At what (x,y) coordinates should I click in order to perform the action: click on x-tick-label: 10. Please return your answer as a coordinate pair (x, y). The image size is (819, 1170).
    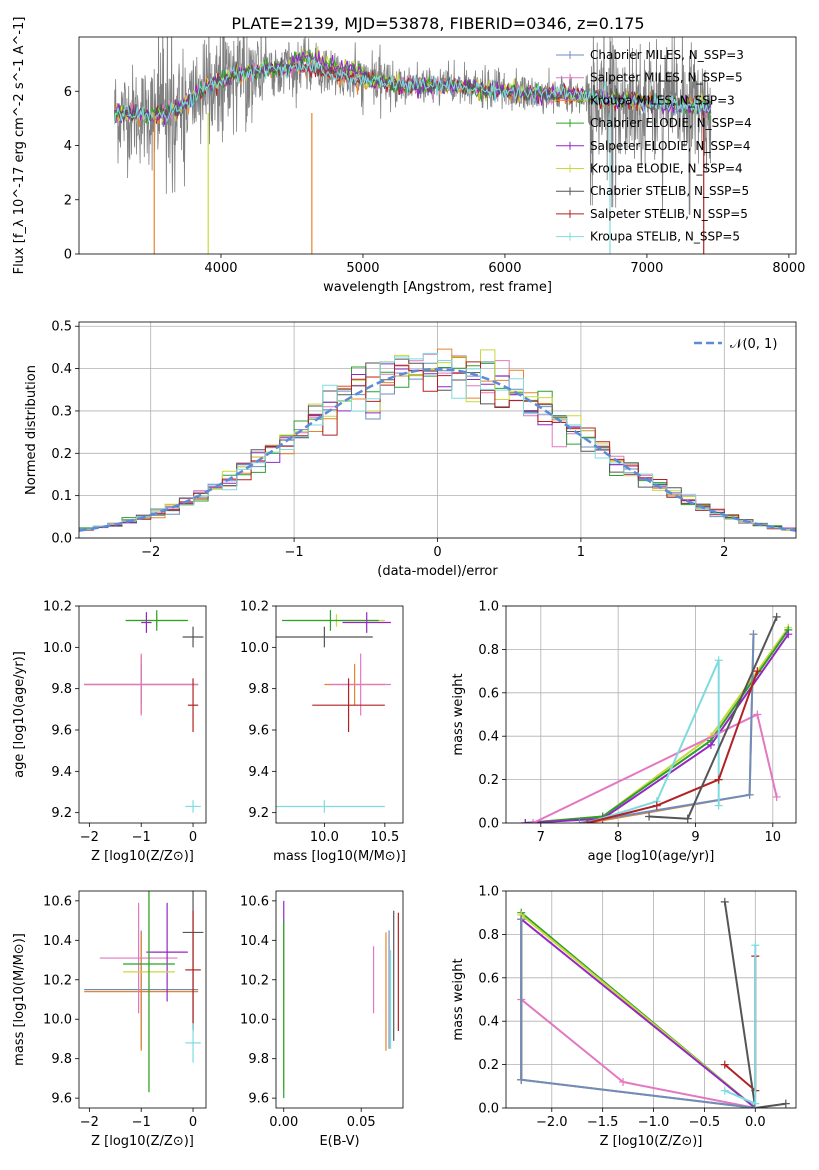
    Looking at the image, I should click on (773, 837).